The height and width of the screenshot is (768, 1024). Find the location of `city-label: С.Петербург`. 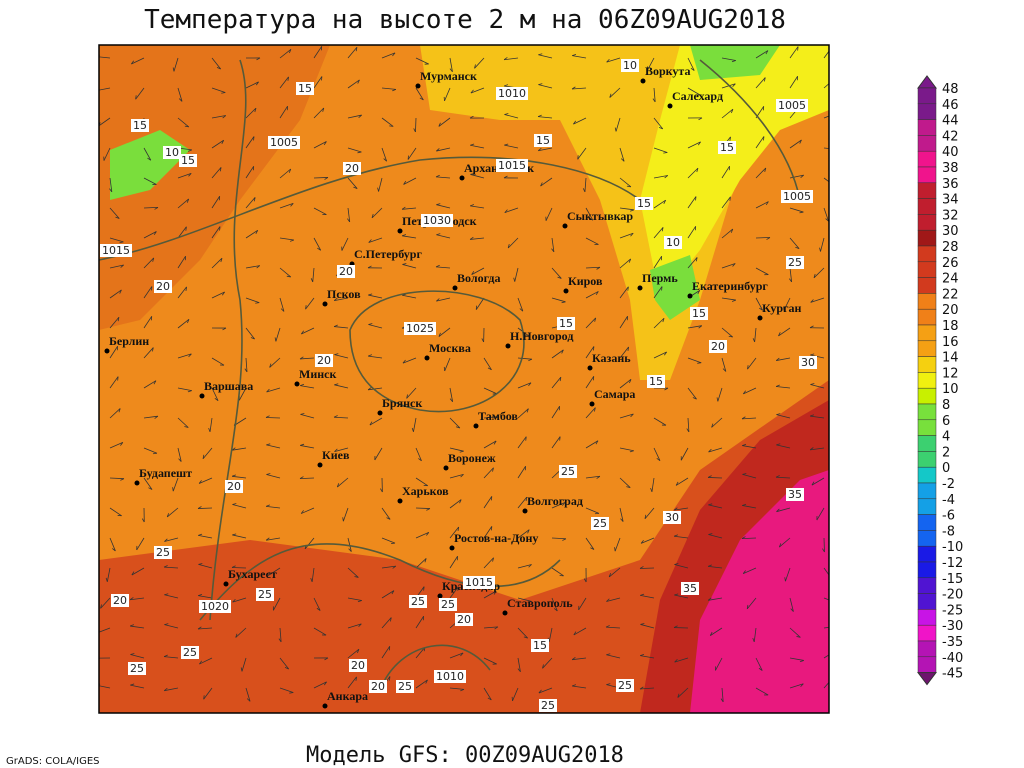

city-label: С.Петербург is located at coordinates (388, 254).